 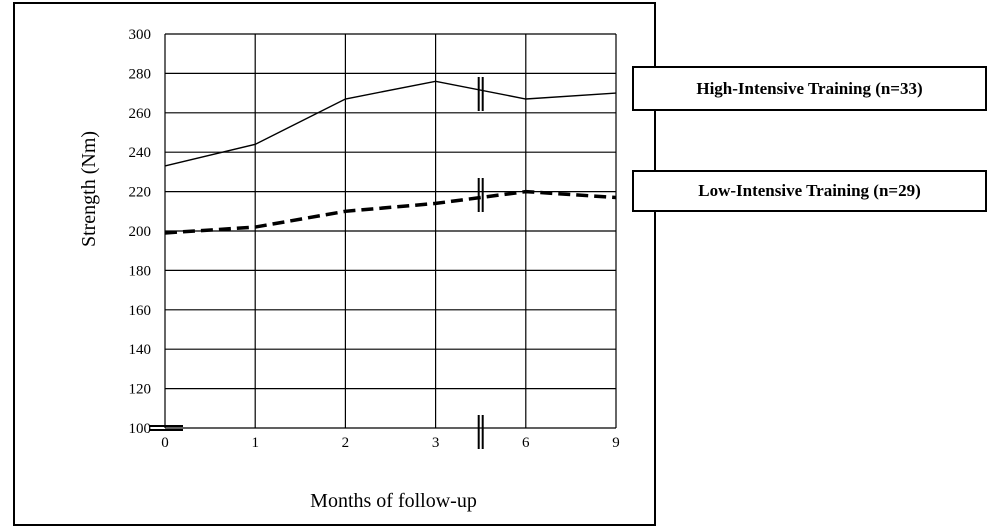 What do you see at coordinates (390, 212) in the screenshot?
I see `series-line-low-intensive` at bounding box center [390, 212].